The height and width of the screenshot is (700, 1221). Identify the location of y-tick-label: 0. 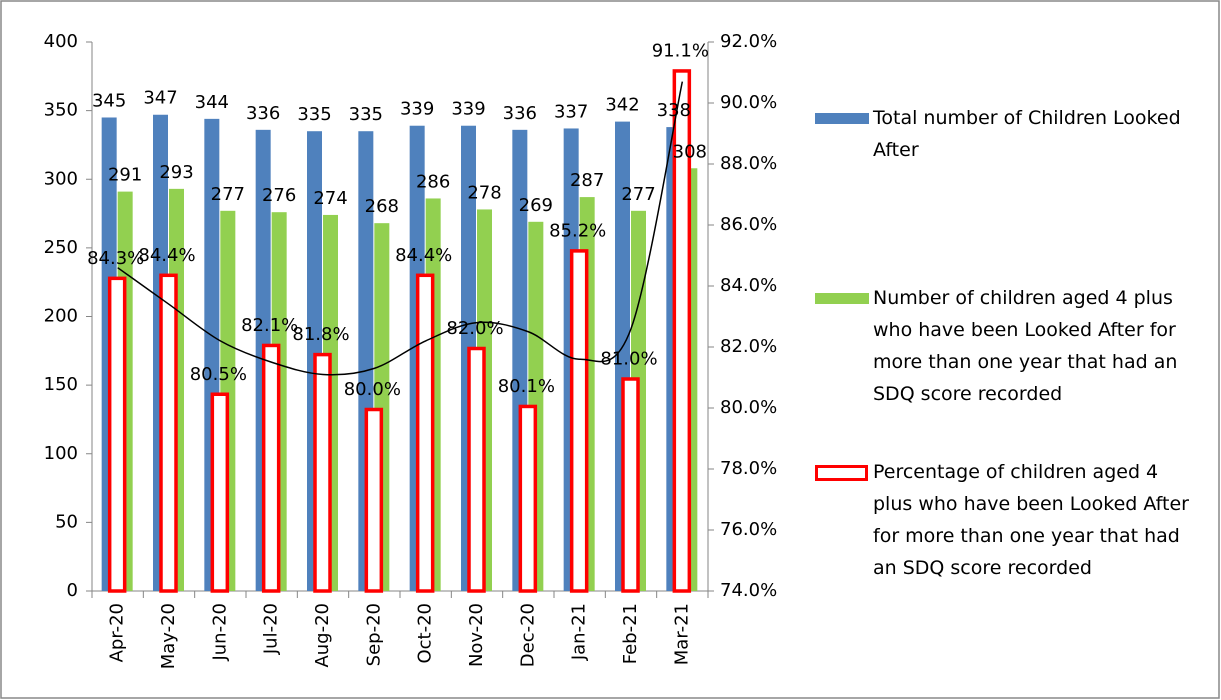
(72, 590).